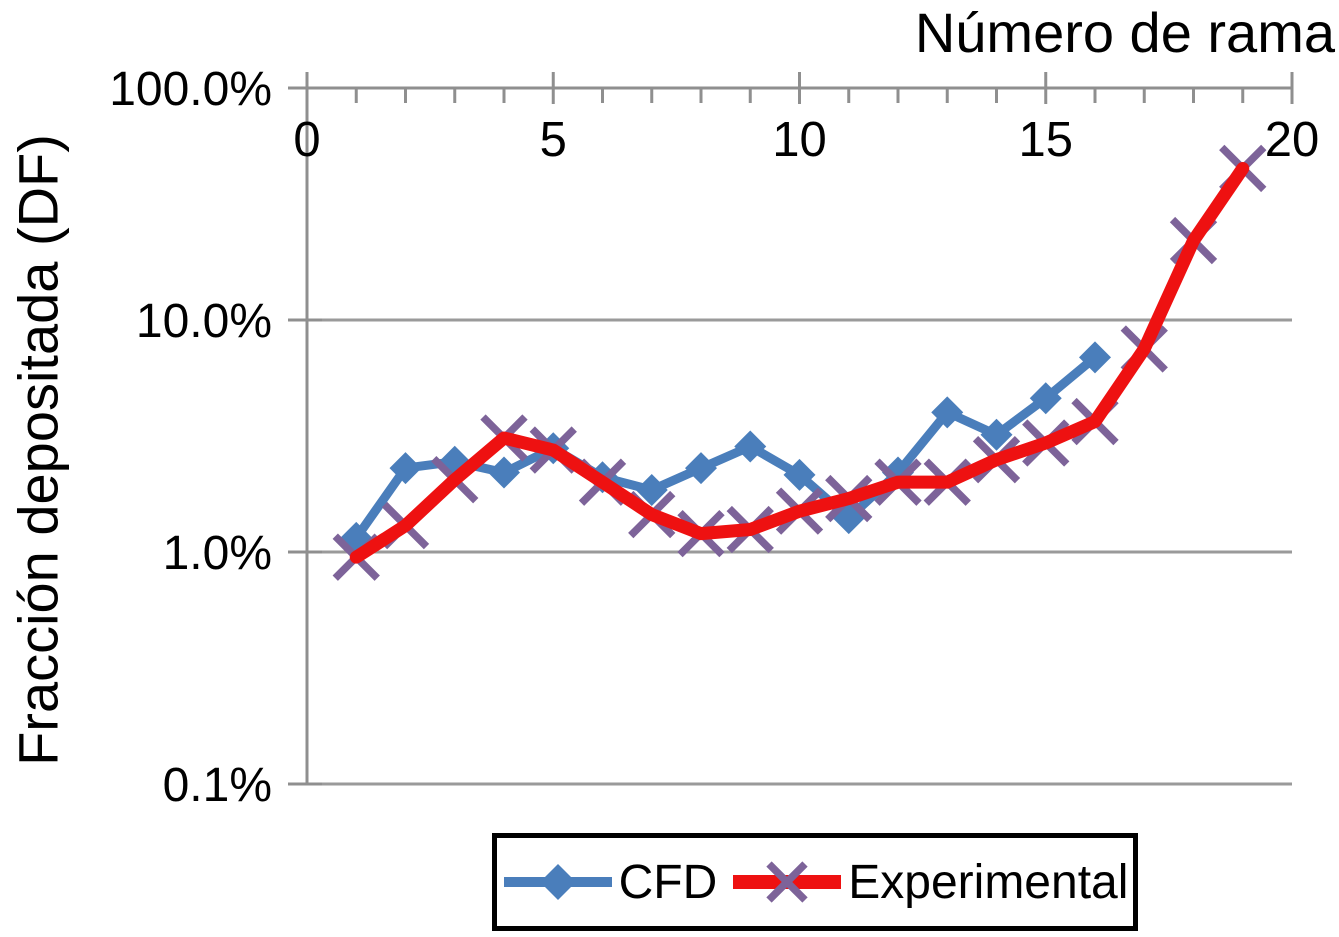 The width and height of the screenshot is (1339, 937). What do you see at coordinates (217, 553) in the screenshot?
I see `y-tick-label: 1.0%` at bounding box center [217, 553].